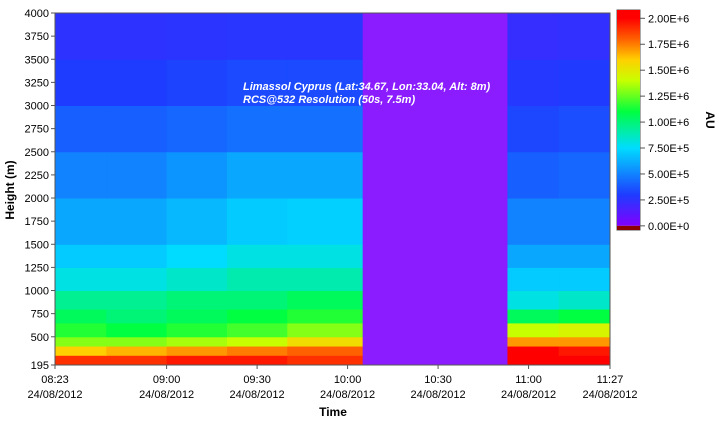 The width and height of the screenshot is (719, 429). I want to click on y-tick-label: 3750, so click(37, 37).